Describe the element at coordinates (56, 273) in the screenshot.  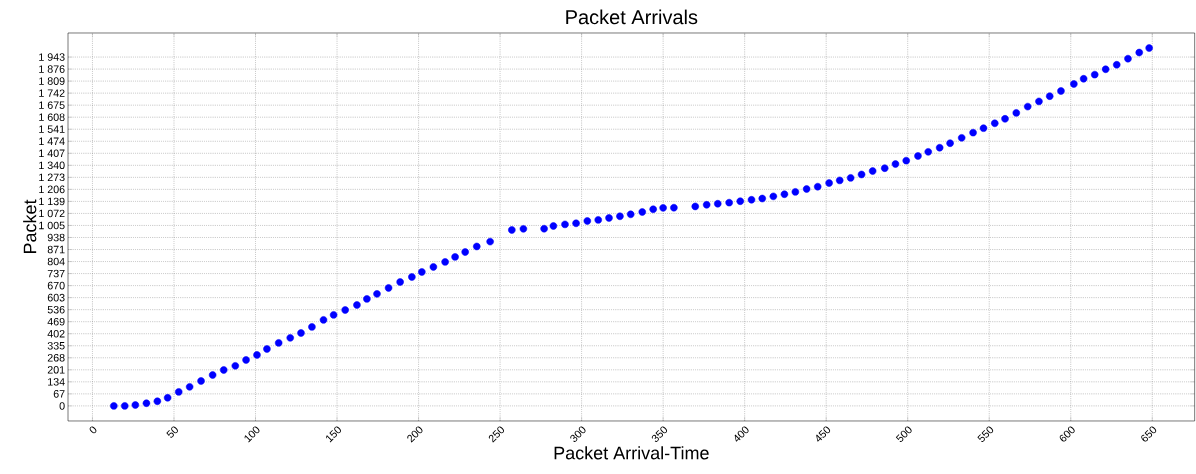
I see `y-tick-label: 737` at that location.